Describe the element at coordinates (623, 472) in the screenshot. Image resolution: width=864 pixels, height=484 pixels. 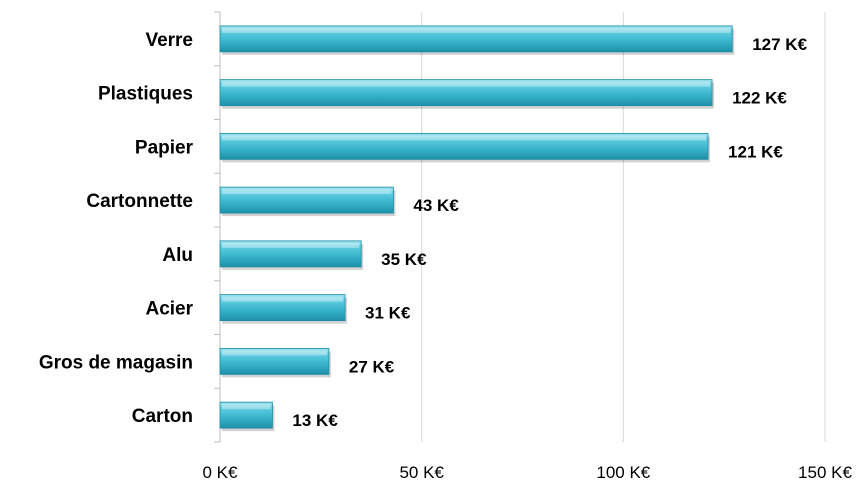
I see `x-tick-label: 100 K€` at that location.